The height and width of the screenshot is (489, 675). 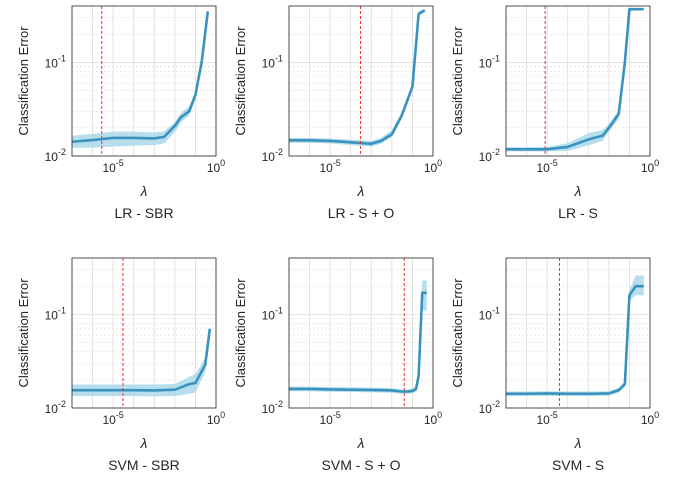 What do you see at coordinates (361, 465) in the screenshot?
I see `panel-title: SVM - S + O` at bounding box center [361, 465].